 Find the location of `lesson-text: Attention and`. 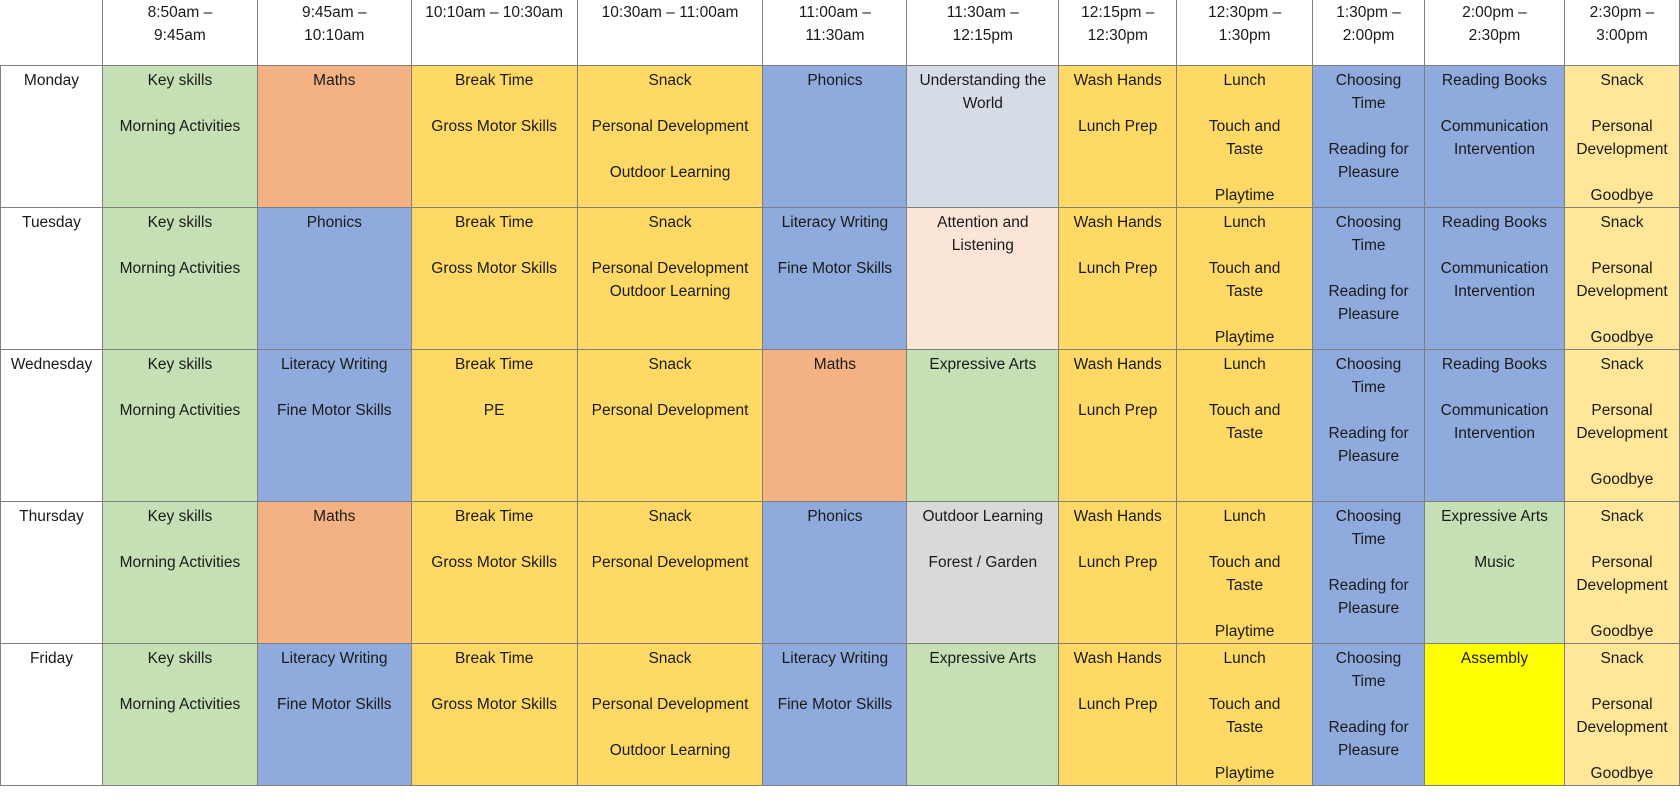

lesson-text: Attention and is located at coordinates (983, 222).